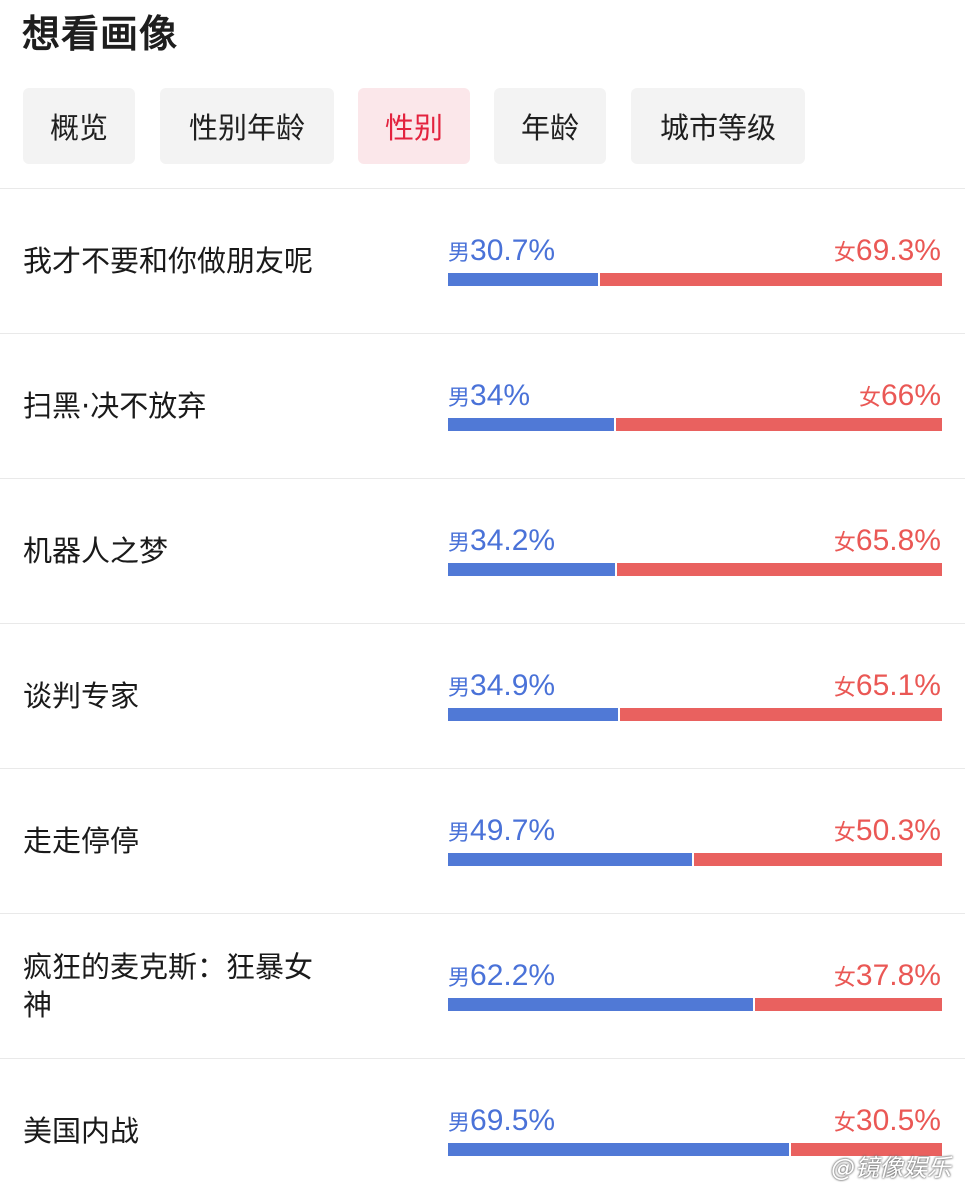 The width and height of the screenshot is (965, 1203). Describe the element at coordinates (898, 250) in the screenshot. I see `female-value: 69.3%` at that location.